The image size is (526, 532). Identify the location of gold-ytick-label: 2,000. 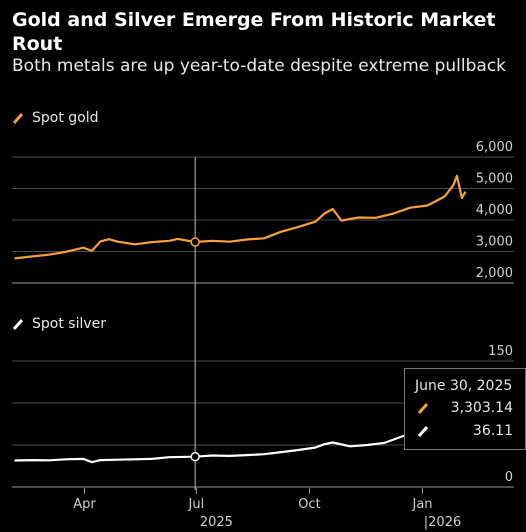
(494, 273).